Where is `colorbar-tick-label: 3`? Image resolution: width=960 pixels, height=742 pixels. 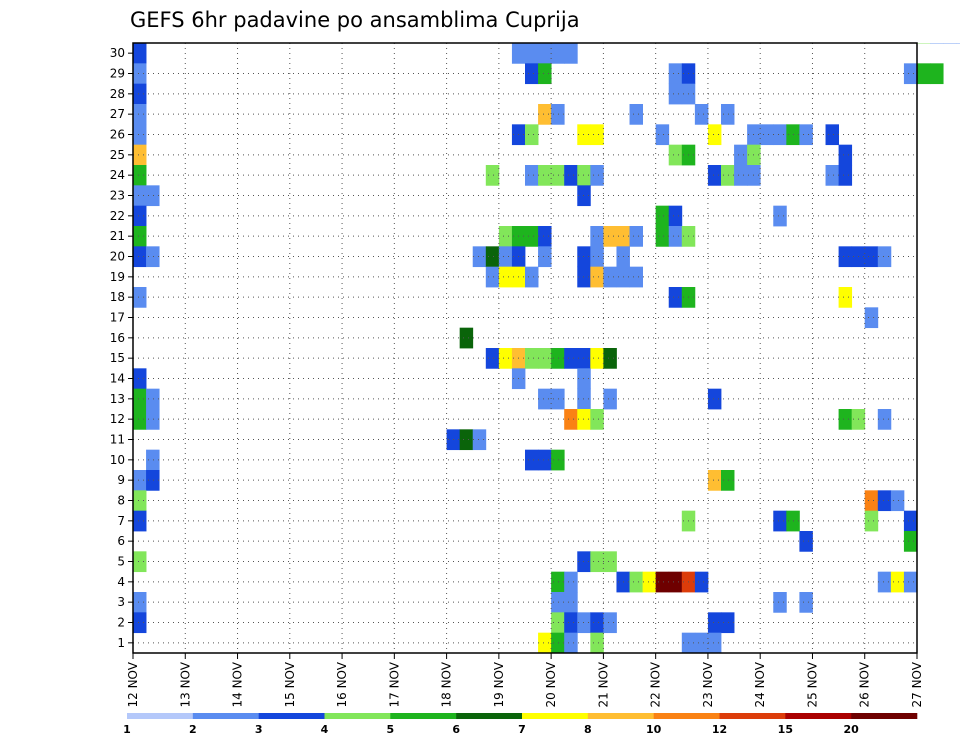 colorbar-tick-label: 3 is located at coordinates (259, 729).